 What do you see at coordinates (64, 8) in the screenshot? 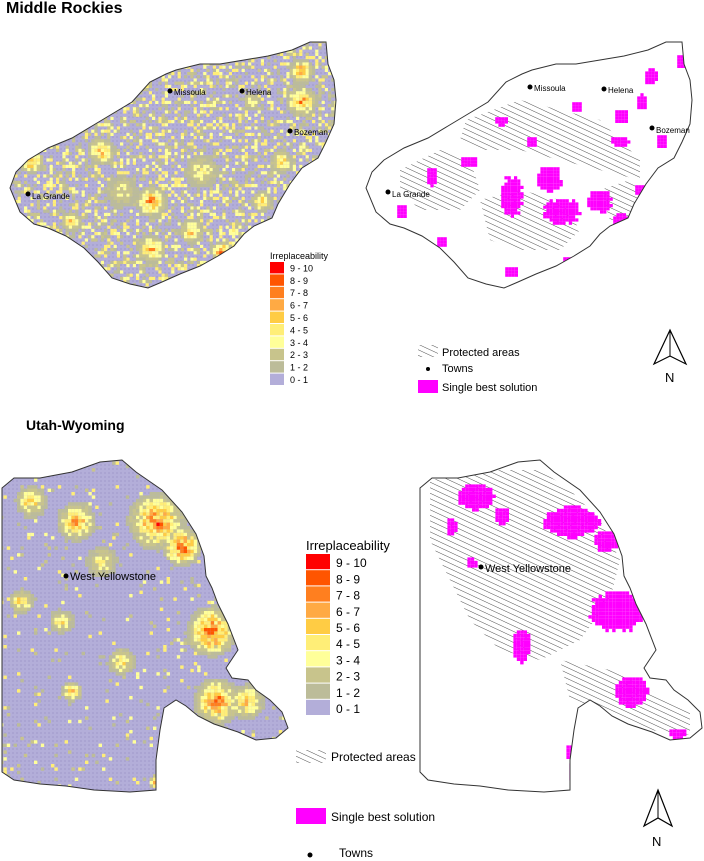
I see `section-title-middle-rockies: Middle Rockies` at bounding box center [64, 8].